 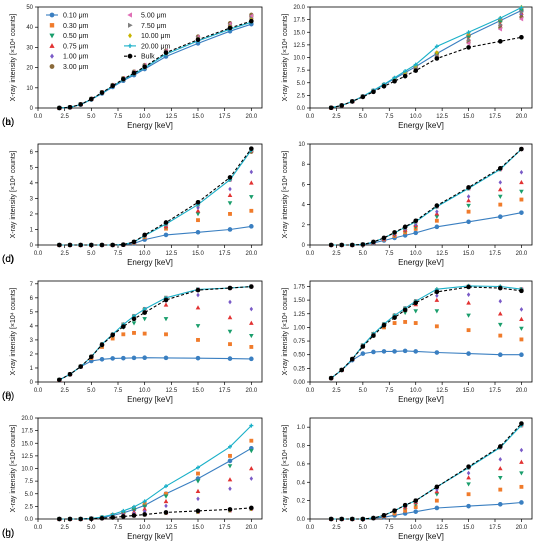 What do you see at coordinates (155, 36) in the screenshot?
I see `legend-label: 10.00 μm` at bounding box center [155, 36].